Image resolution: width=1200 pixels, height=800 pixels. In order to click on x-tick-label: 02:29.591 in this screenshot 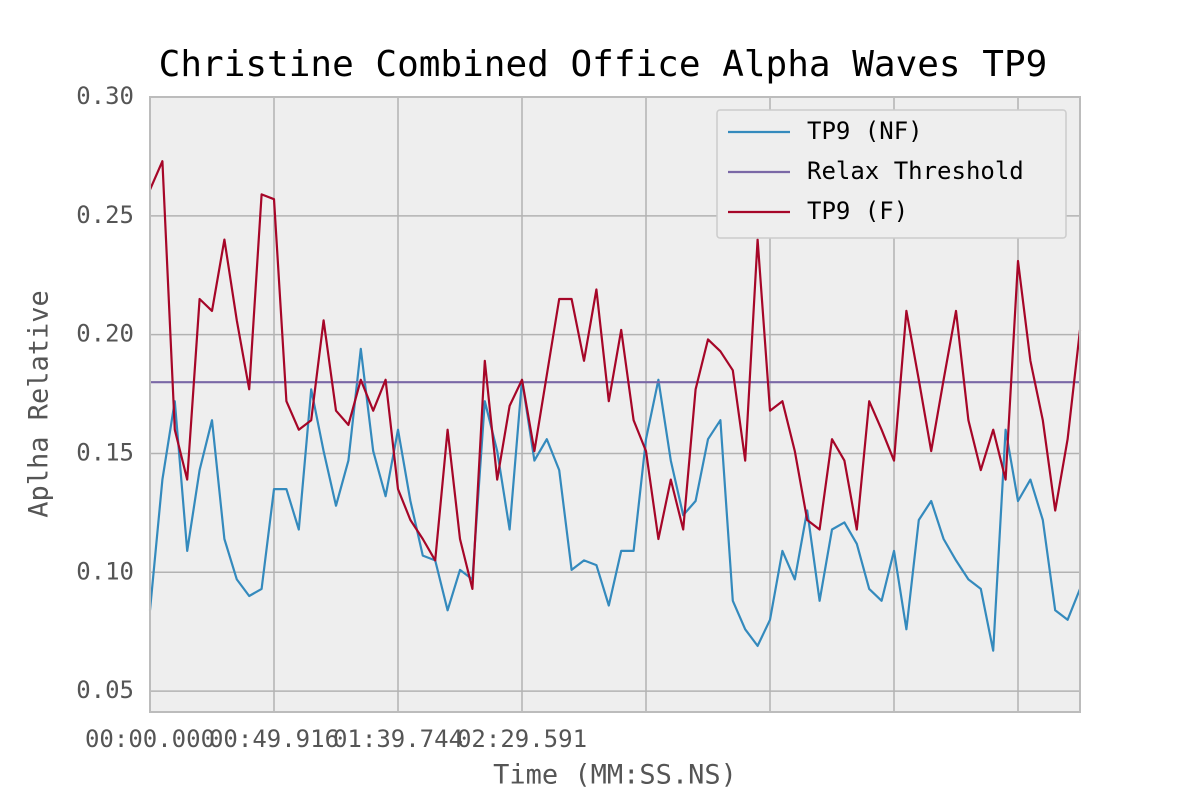, I will do `click(522, 739)`.